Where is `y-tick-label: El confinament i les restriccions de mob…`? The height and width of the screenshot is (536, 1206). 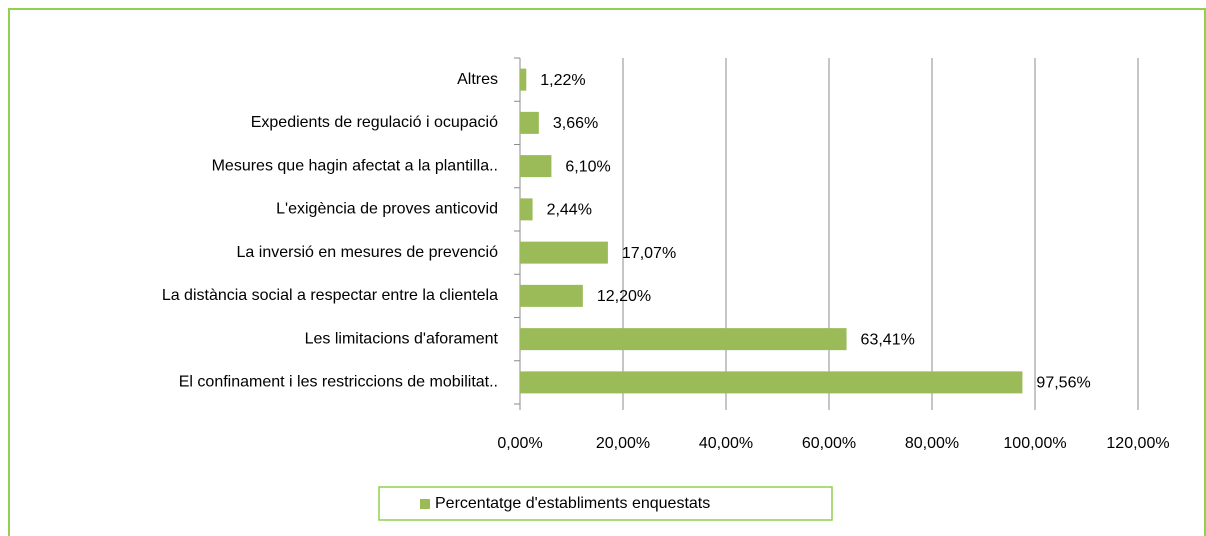
y-tick-label: El confinament i les restriccions de mob… is located at coordinates (338, 382).